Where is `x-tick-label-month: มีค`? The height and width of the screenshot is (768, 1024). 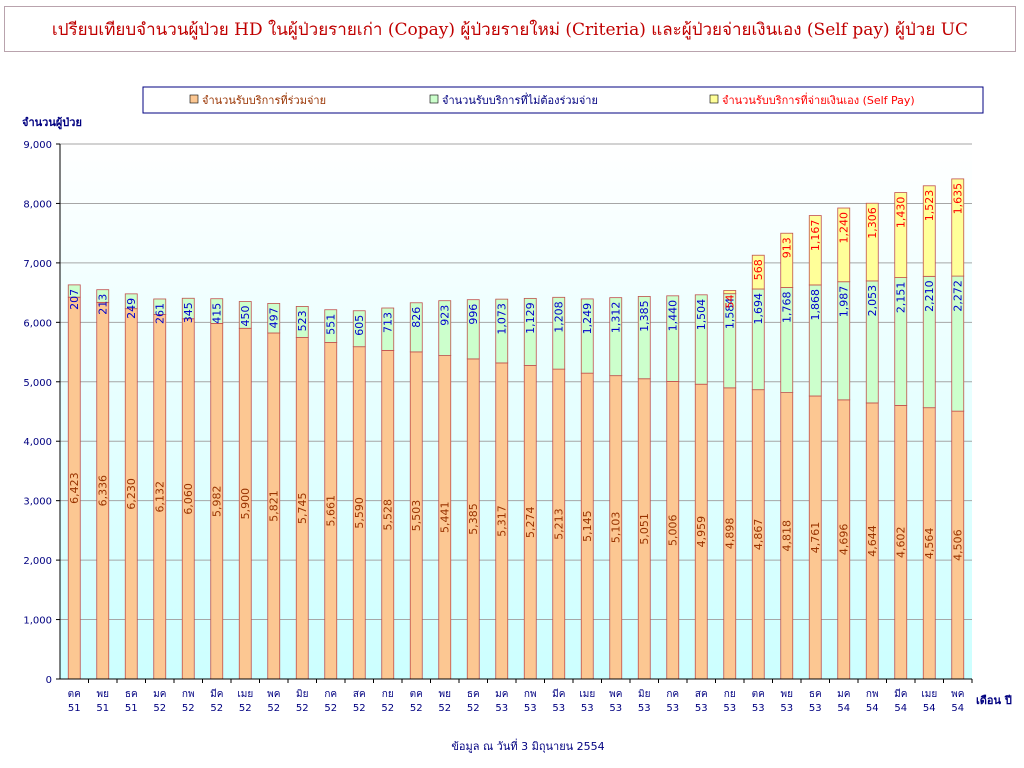
x-tick-label-month: มีค is located at coordinates (216, 694).